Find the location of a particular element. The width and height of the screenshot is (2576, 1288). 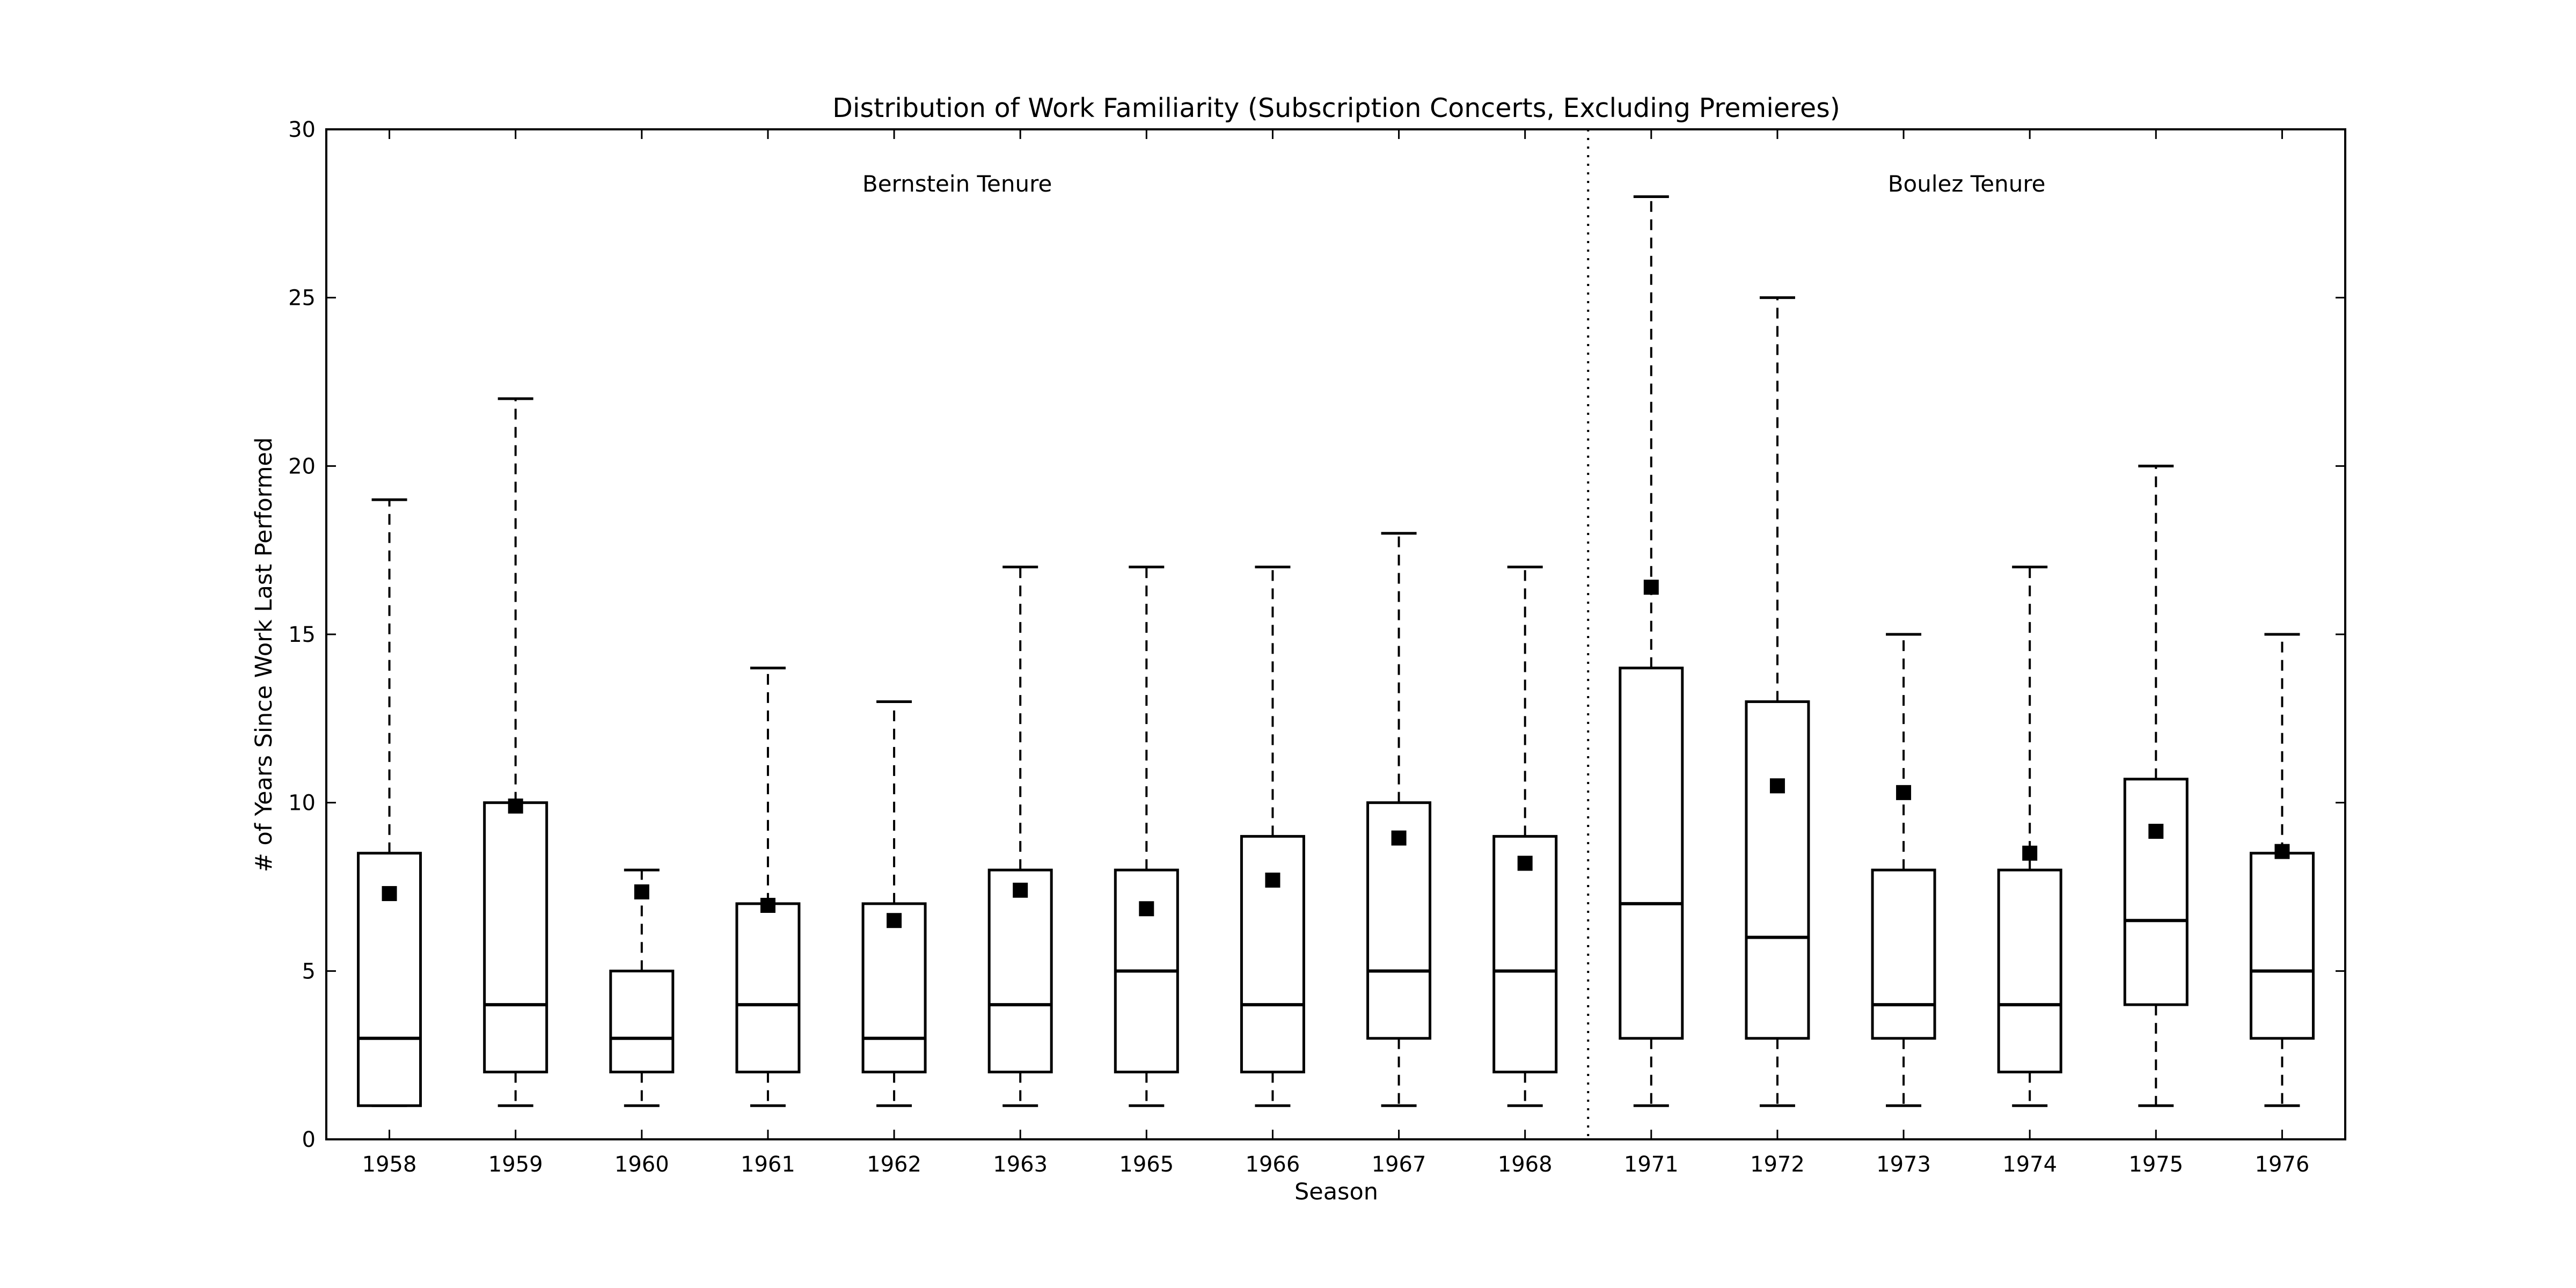

x-tick-label: 1972 is located at coordinates (1777, 1164).